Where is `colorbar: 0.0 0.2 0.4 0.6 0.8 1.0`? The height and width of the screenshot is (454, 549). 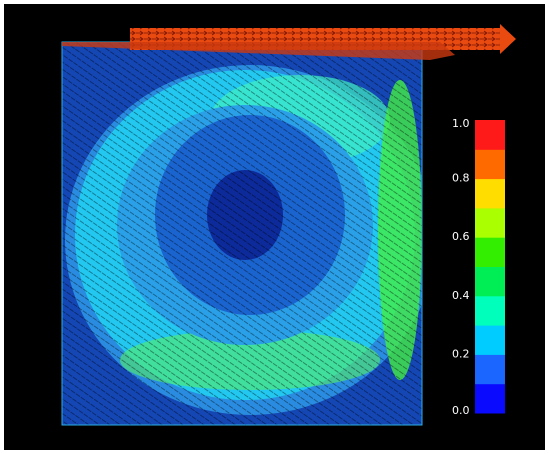 colorbar: 0.0 0.2 0.4 0.6 0.8 1.0 is located at coordinates (478, 267).